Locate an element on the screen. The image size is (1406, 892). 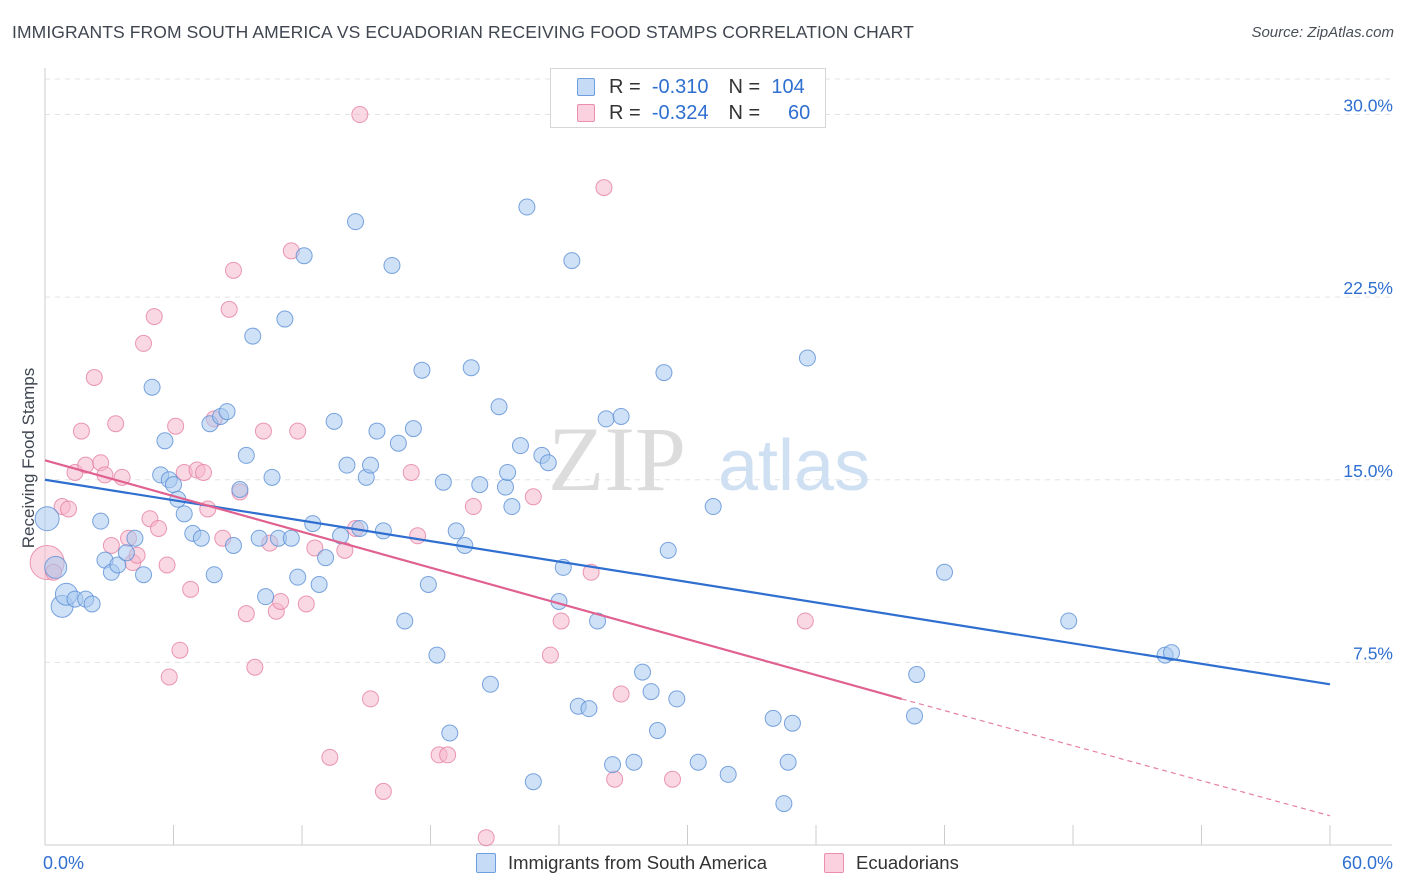
legend-n-value-blue: 104 is located at coordinates (788, 86).